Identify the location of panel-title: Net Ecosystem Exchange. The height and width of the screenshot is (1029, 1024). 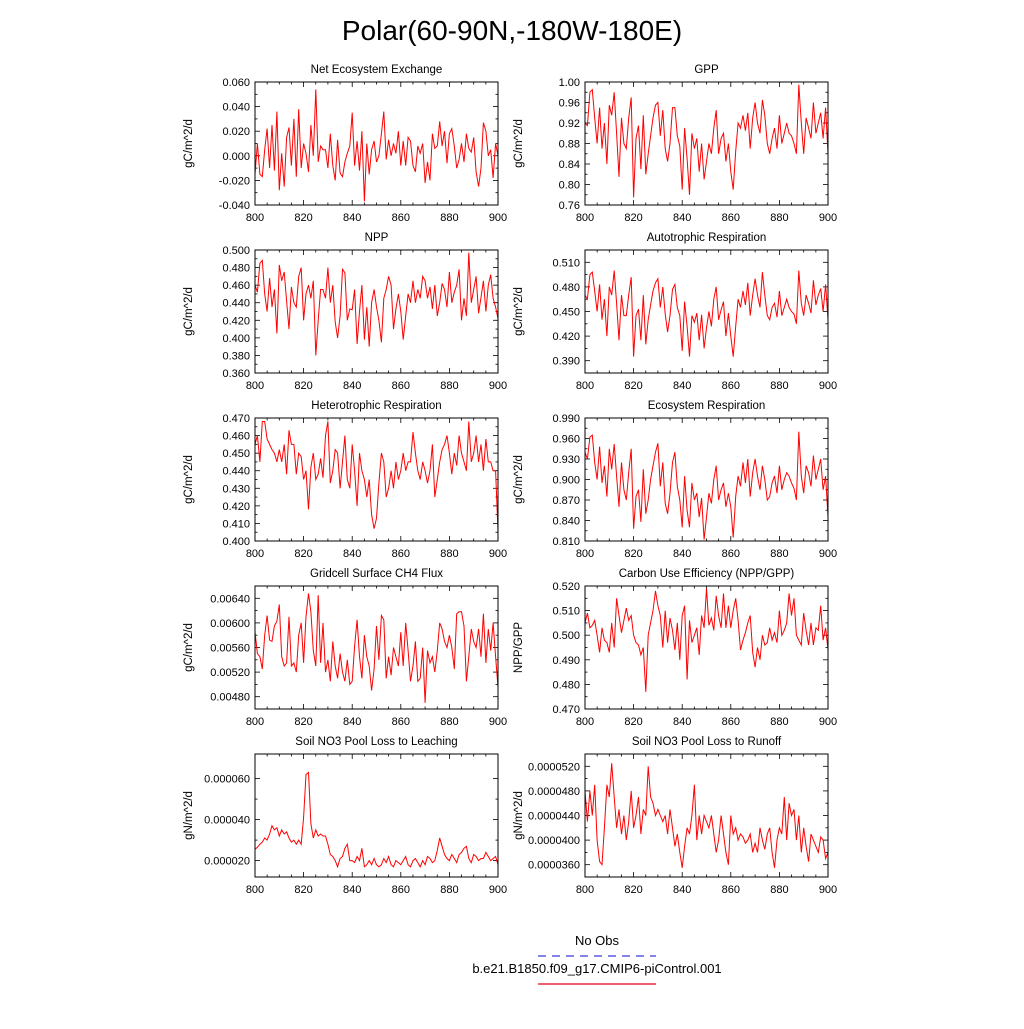
(377, 70).